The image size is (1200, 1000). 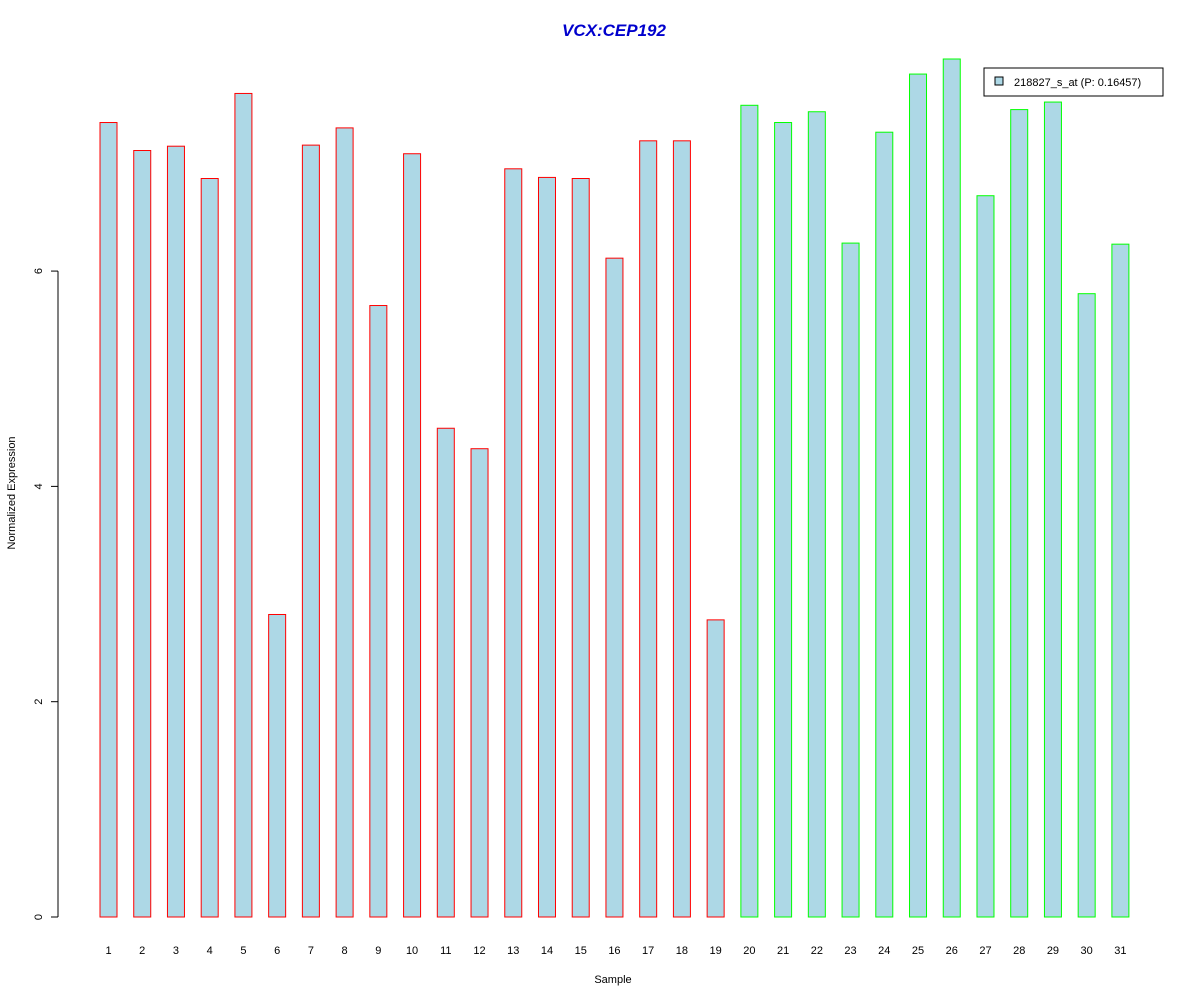 I want to click on legend-box, so click(x=1073, y=82).